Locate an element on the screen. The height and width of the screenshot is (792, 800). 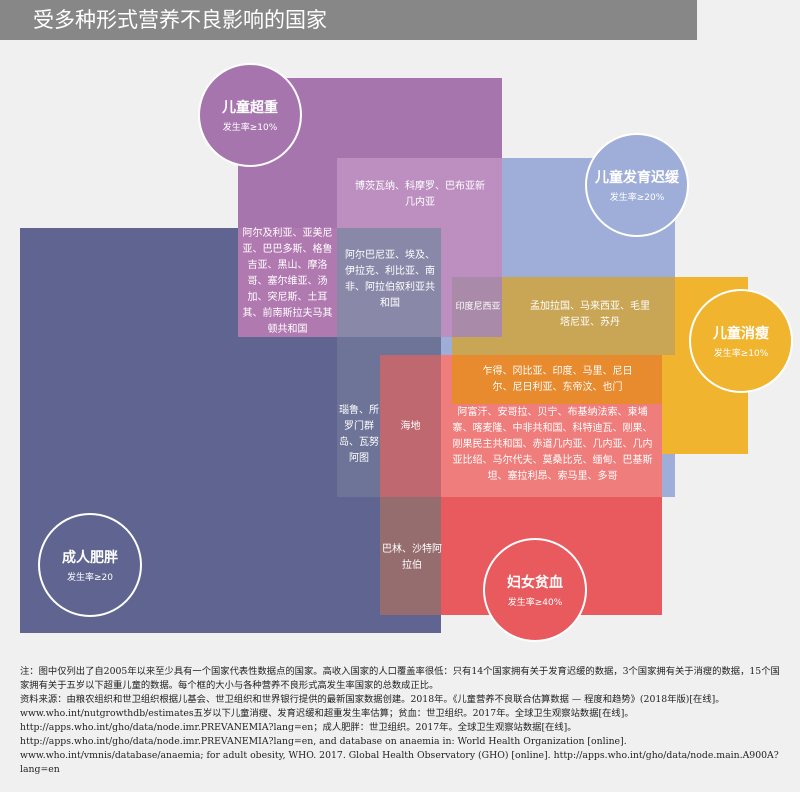
category-name: 成人肥胖 is located at coordinates (90, 558).